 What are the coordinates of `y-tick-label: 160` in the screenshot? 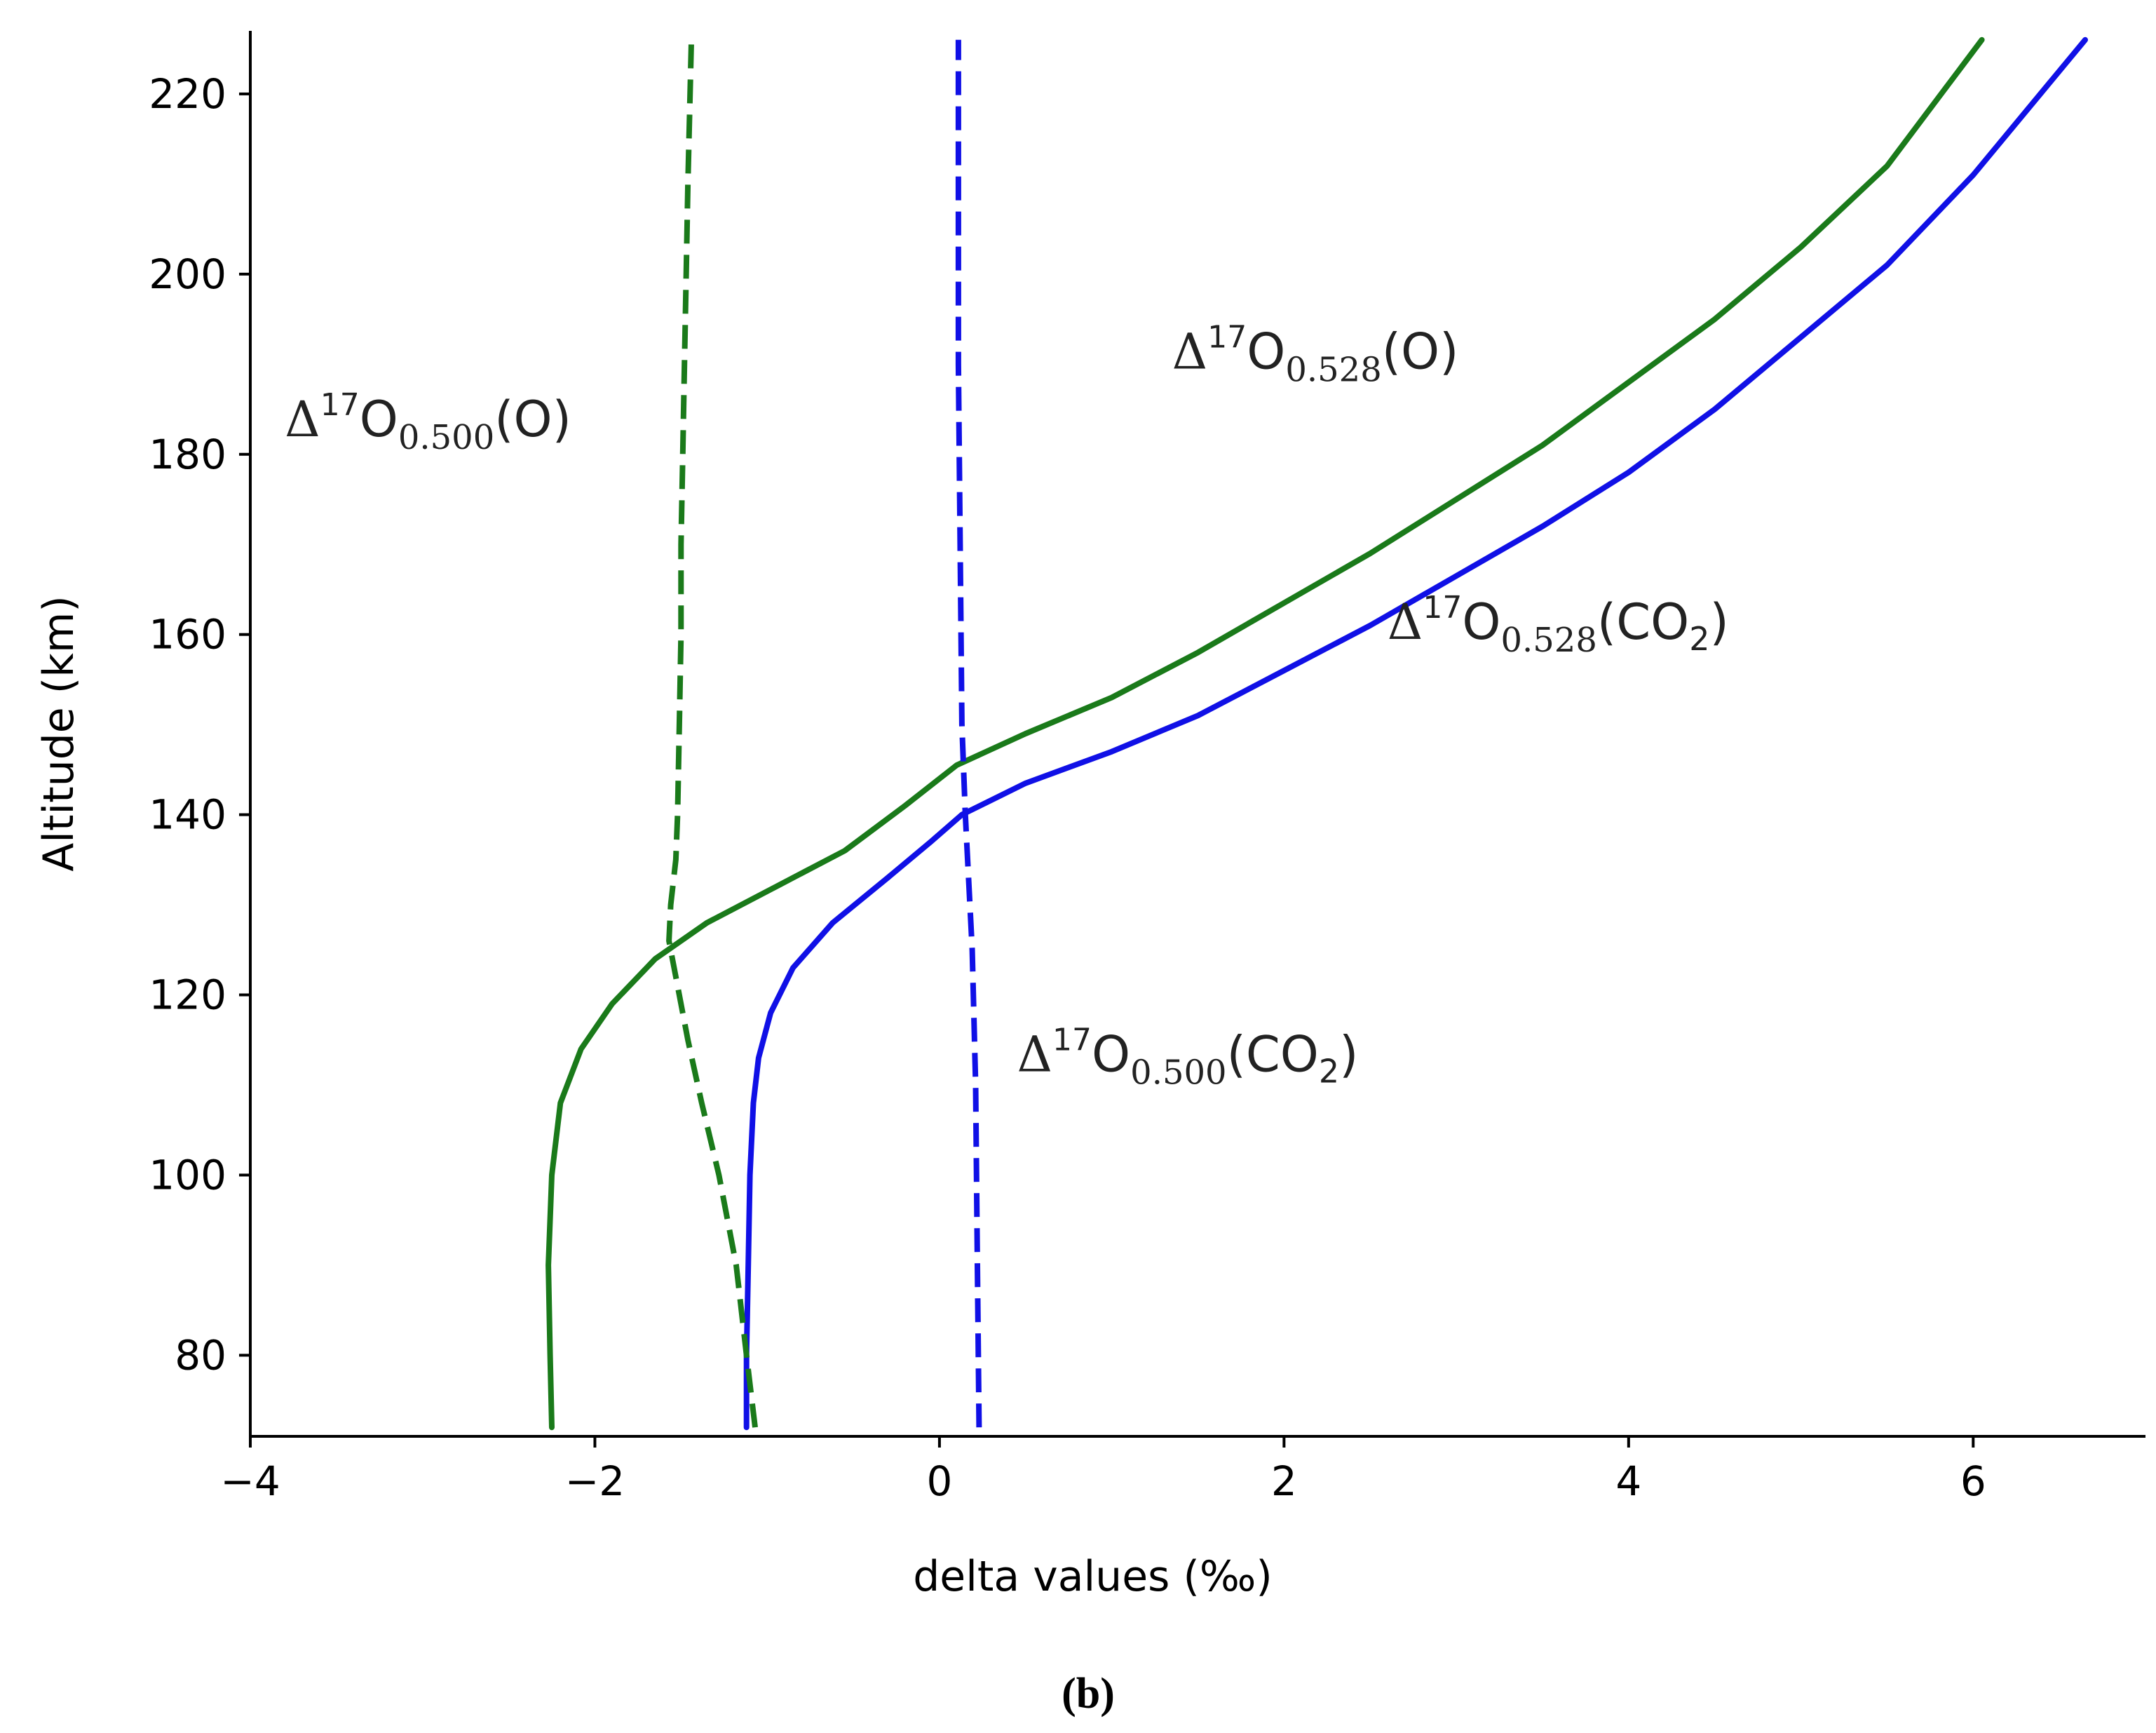 It's located at (188, 635).